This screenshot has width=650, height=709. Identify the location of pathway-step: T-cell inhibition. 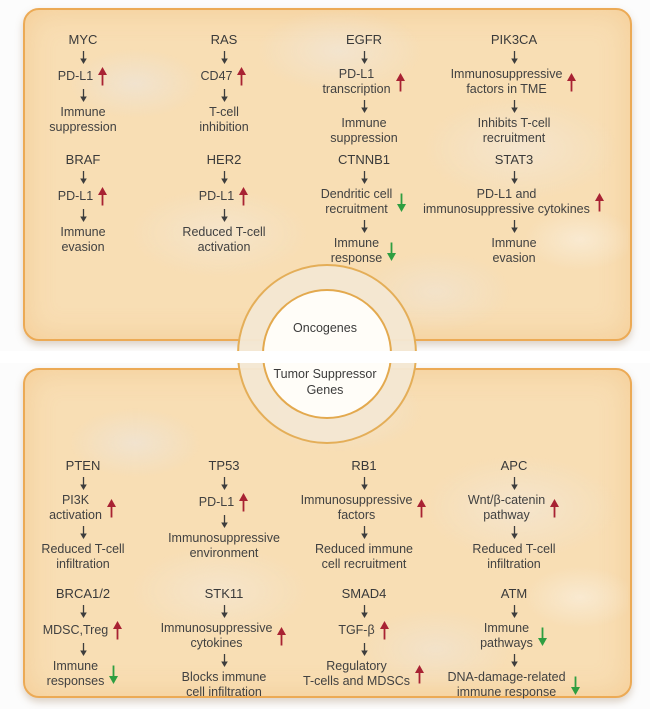
(223, 120).